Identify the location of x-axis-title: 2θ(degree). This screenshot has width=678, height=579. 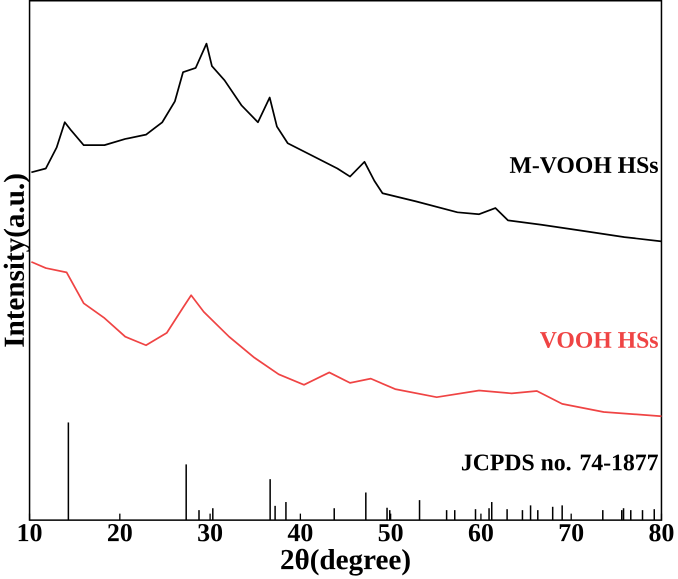
(345, 562).